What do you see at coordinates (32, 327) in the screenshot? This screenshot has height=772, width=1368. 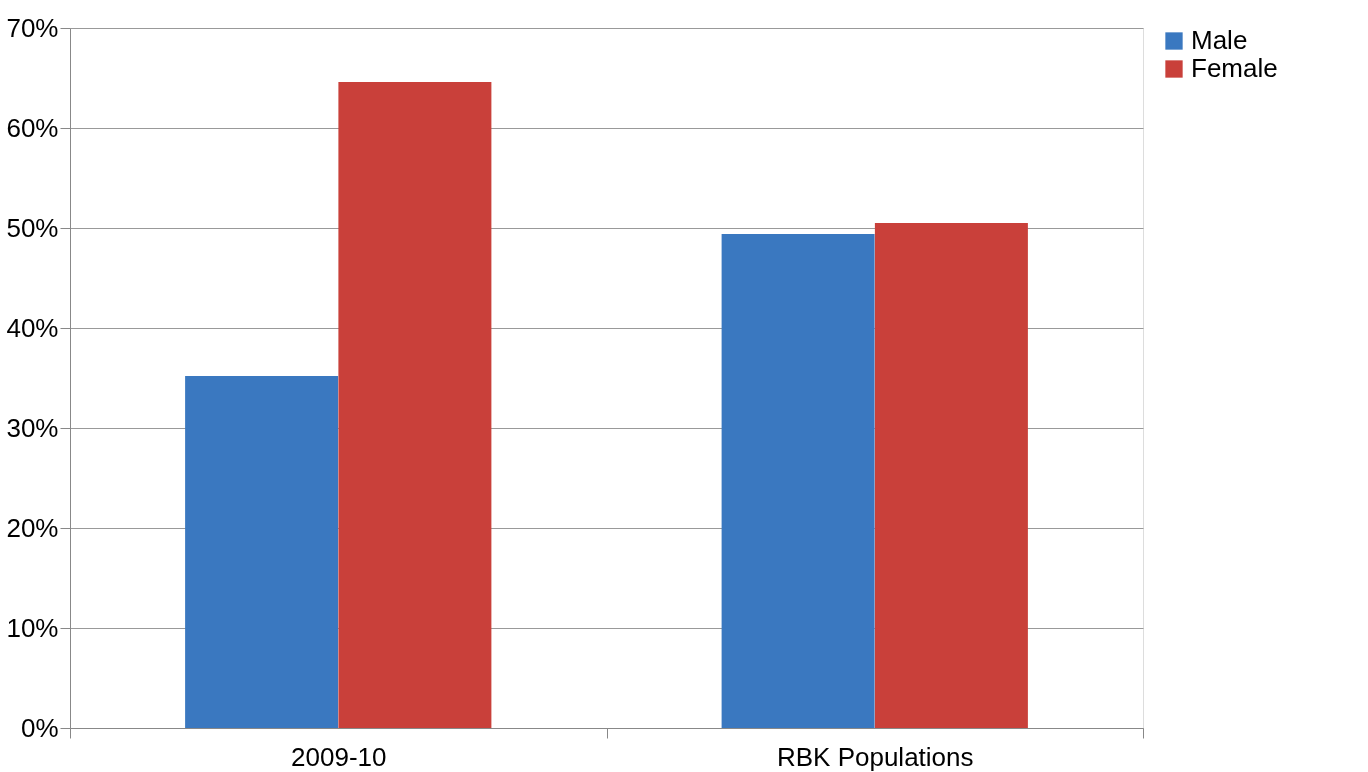 I see `y-tick-label: 40%` at bounding box center [32, 327].